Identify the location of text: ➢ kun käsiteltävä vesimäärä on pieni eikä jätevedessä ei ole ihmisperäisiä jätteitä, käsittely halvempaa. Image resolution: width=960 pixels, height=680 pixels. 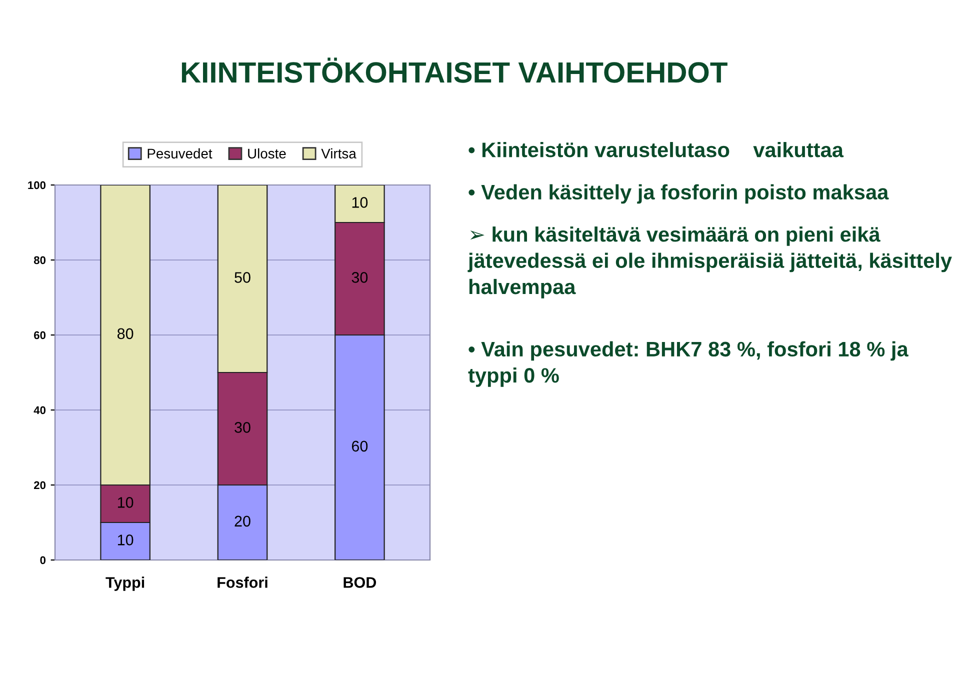
(710, 262).